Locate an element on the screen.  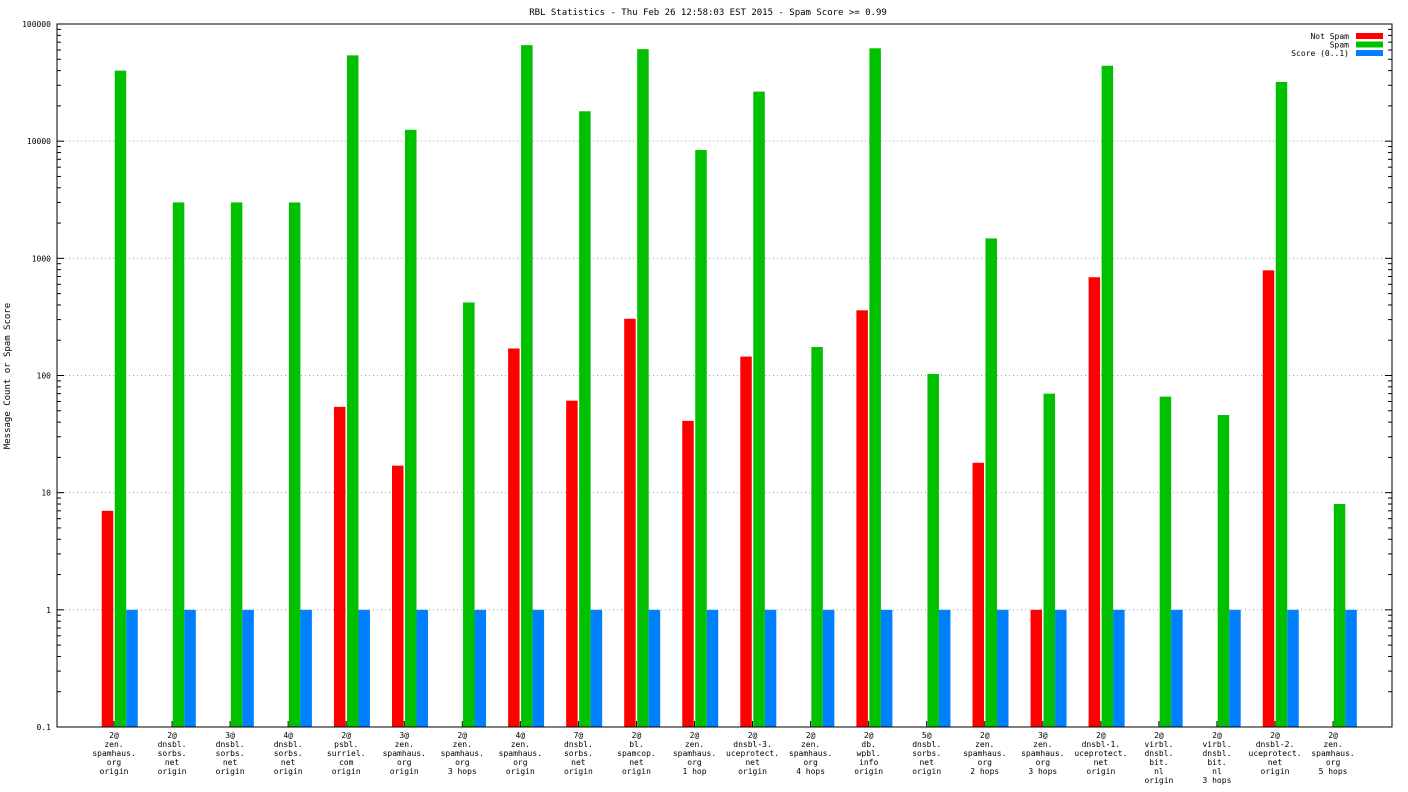
x-tick-label-line: virbl. is located at coordinates (1216, 744).